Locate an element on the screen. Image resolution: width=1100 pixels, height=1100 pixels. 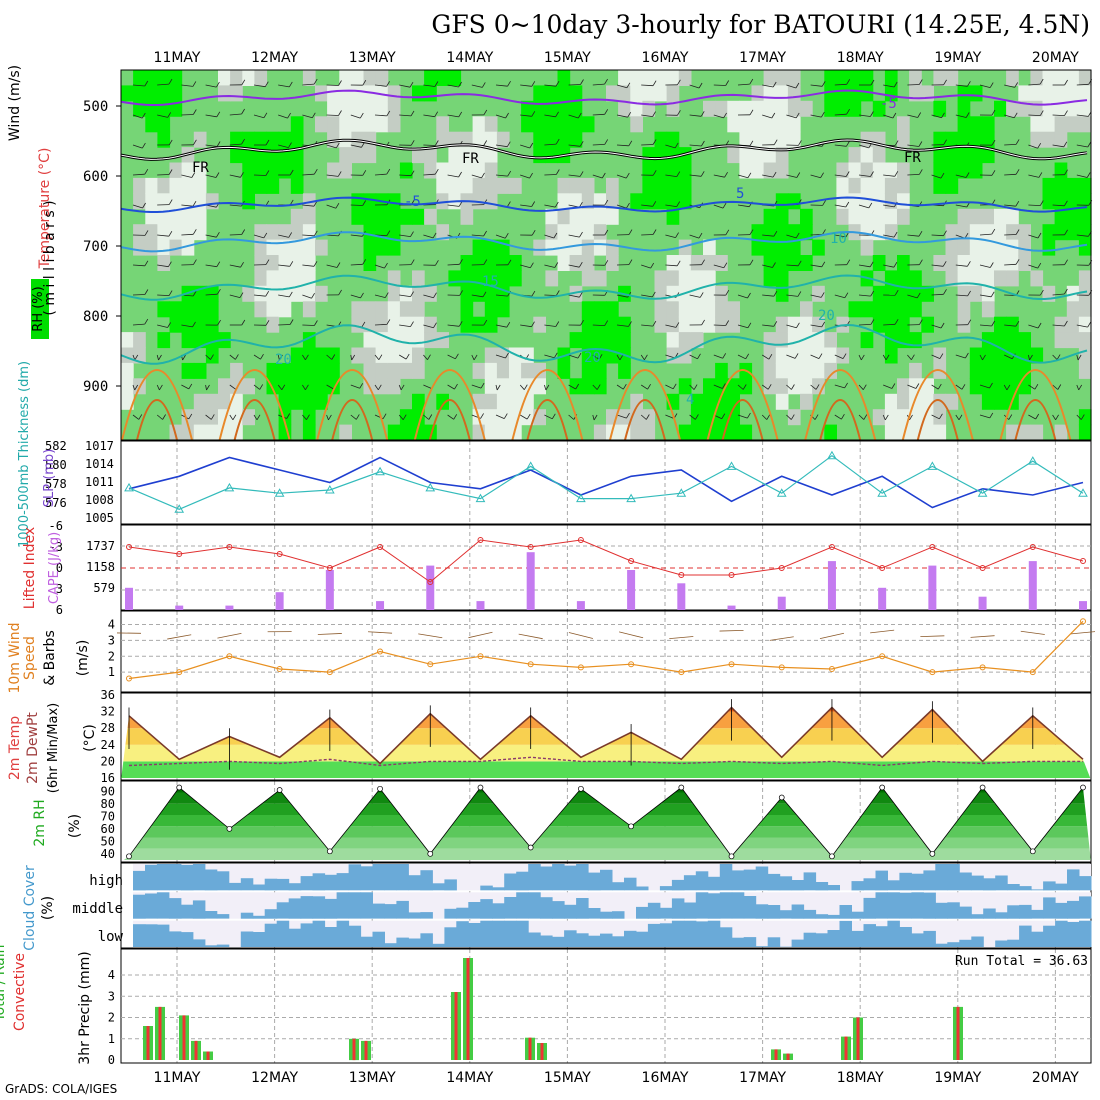
slp-panel-frame is located at coordinates (606, 482).